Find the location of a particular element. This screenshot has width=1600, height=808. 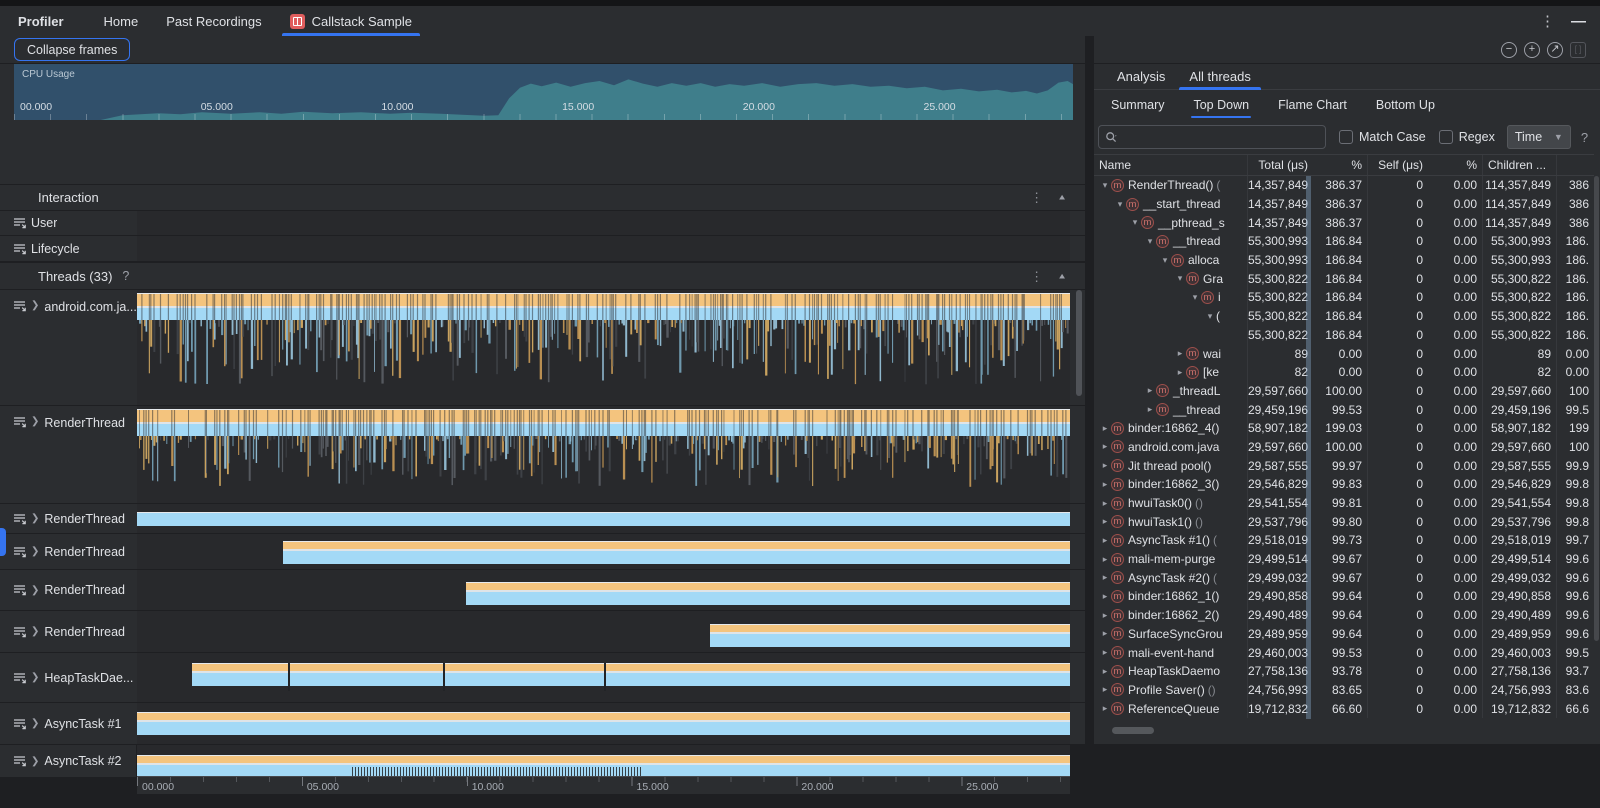

tab-analysis: Analysis is located at coordinates (1141, 77).